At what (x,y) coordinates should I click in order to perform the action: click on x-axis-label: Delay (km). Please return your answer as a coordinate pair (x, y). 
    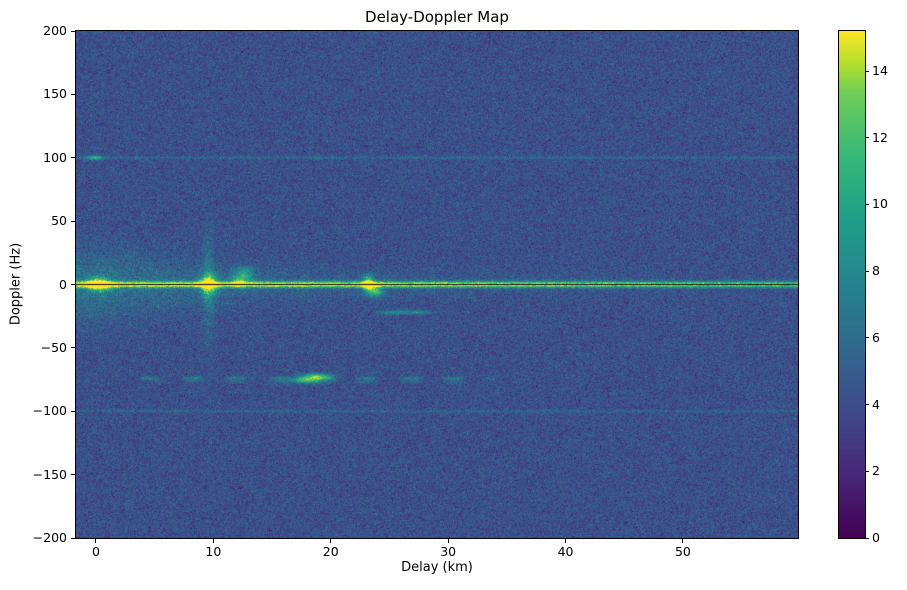
    Looking at the image, I should click on (437, 567).